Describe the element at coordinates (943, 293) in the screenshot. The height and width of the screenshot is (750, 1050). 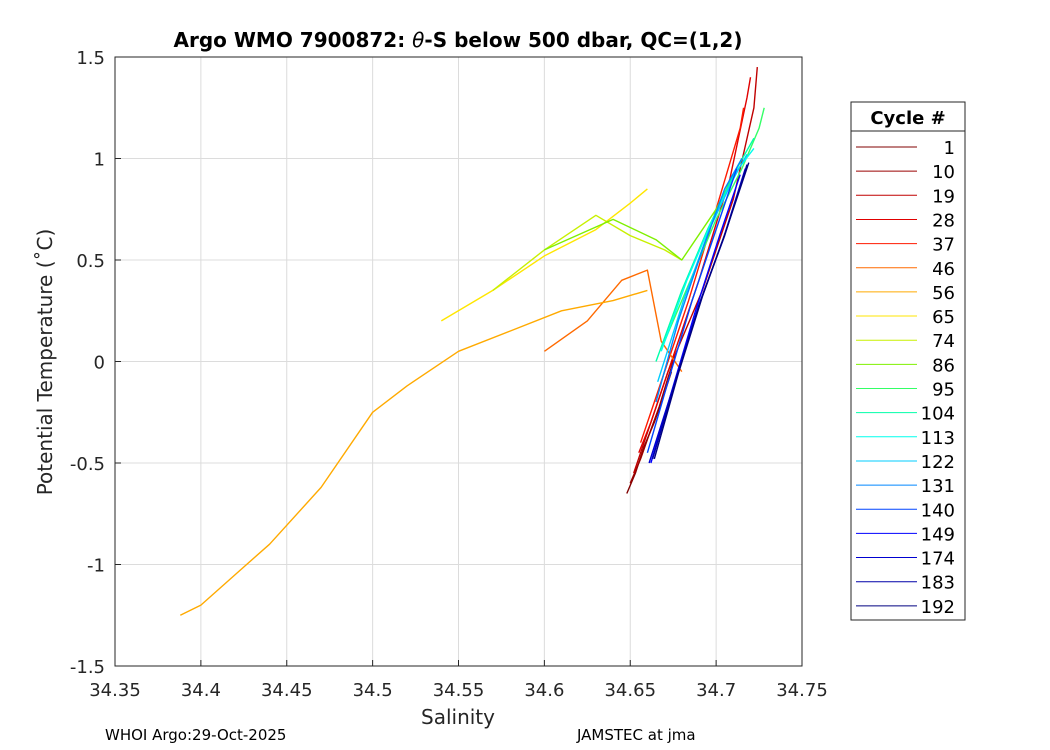
I see `legend-label-cycle-56: 56` at that location.